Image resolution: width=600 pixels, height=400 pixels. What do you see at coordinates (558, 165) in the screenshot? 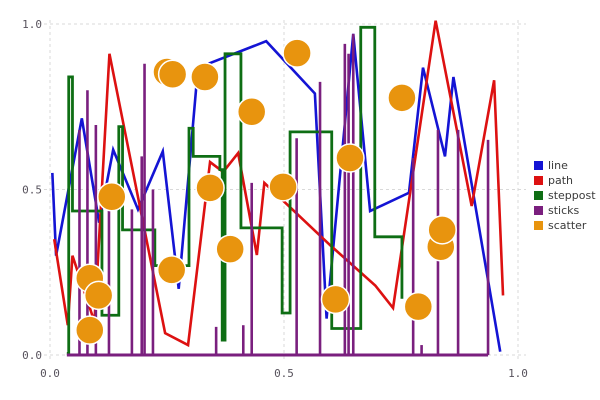
I see `legend-label: line` at bounding box center [558, 165].